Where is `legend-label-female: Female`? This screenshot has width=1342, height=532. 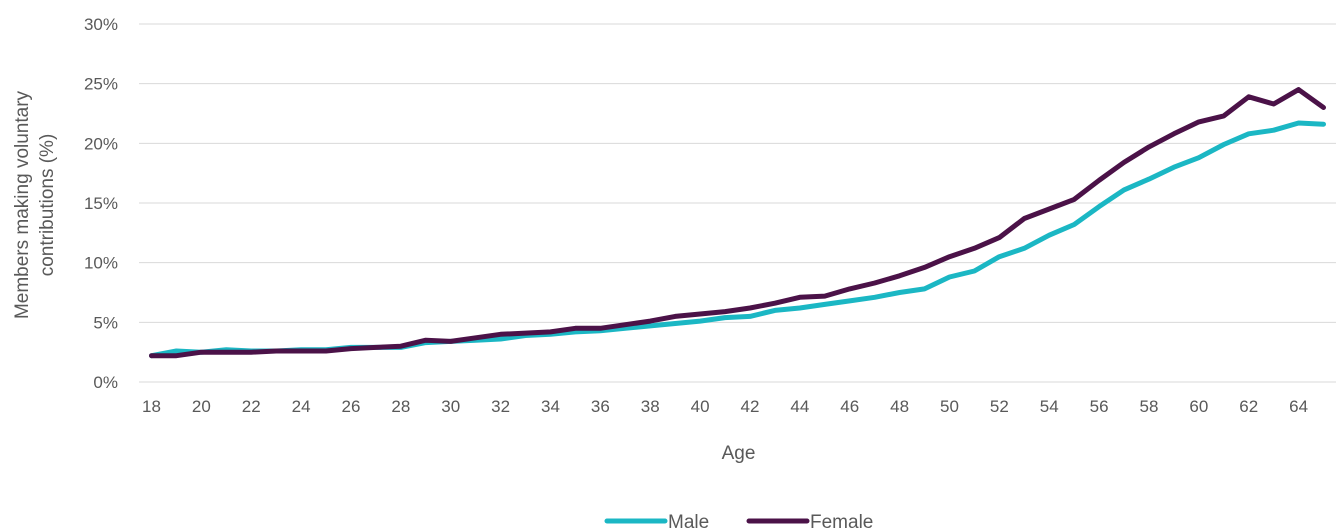
legend-label-female: Female is located at coordinates (841, 522).